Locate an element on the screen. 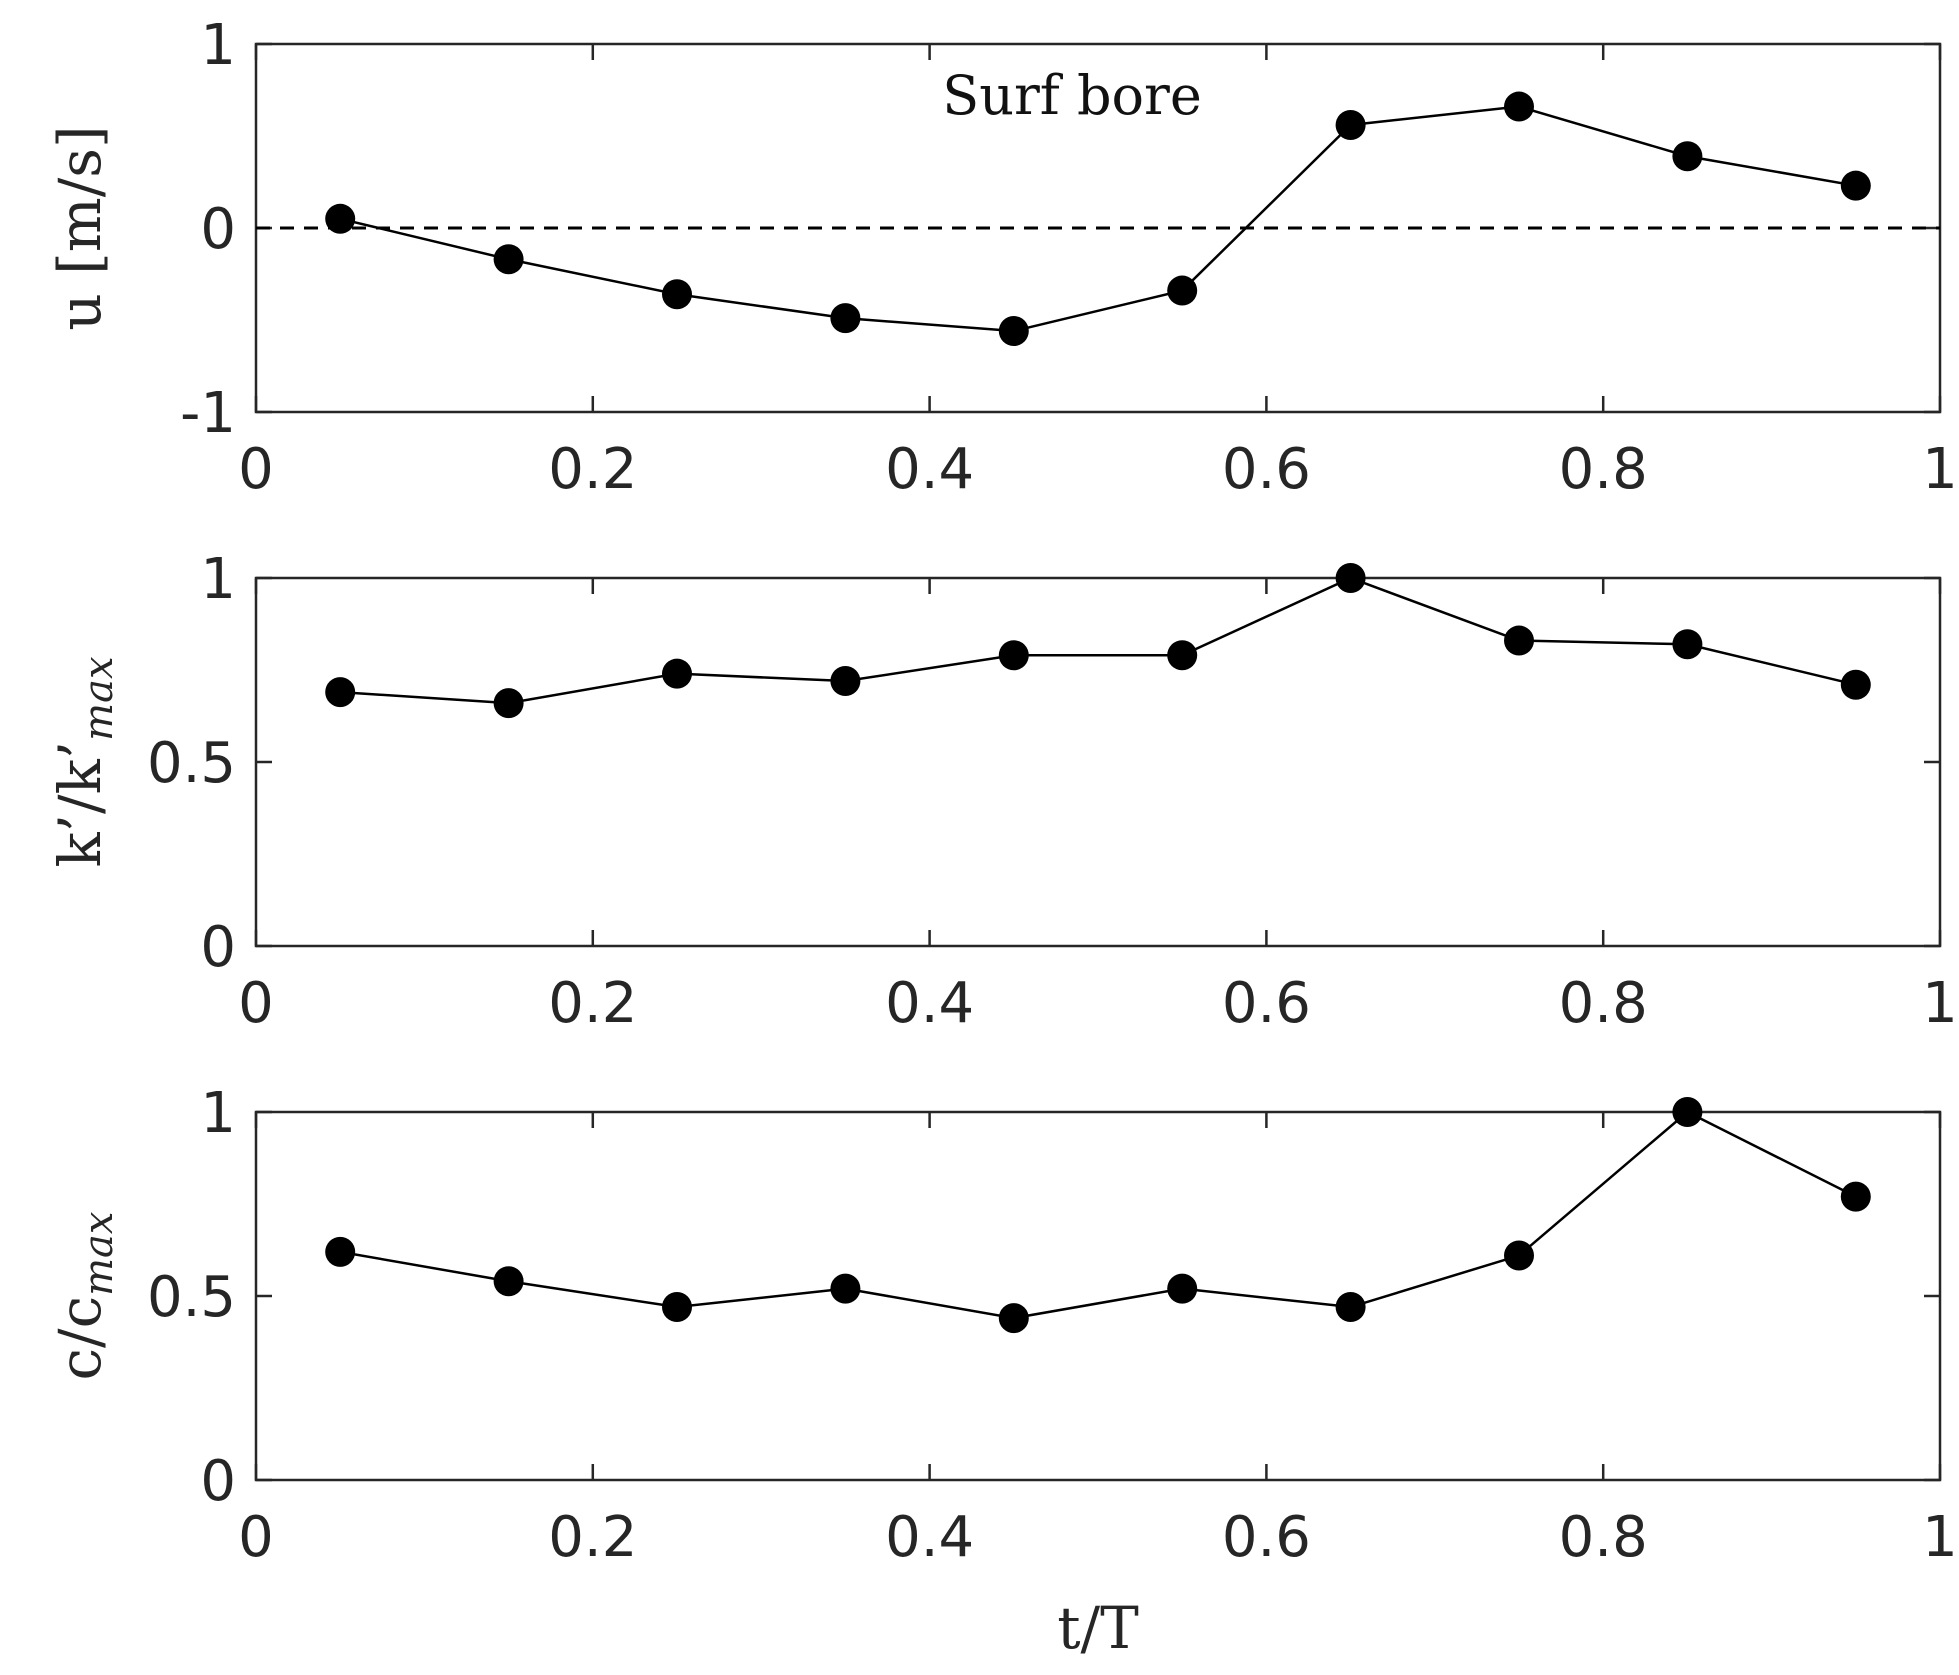  y-axis-label: k’/k’max is located at coordinates (84, 761).